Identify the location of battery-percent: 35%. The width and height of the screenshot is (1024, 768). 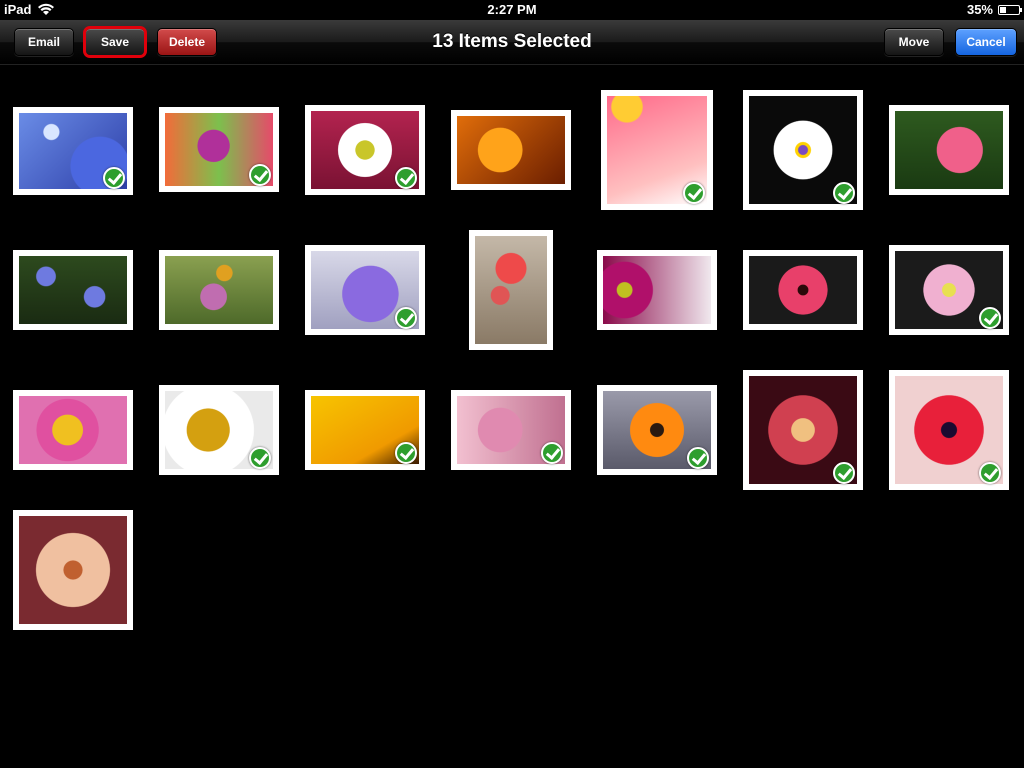
(979, 9).